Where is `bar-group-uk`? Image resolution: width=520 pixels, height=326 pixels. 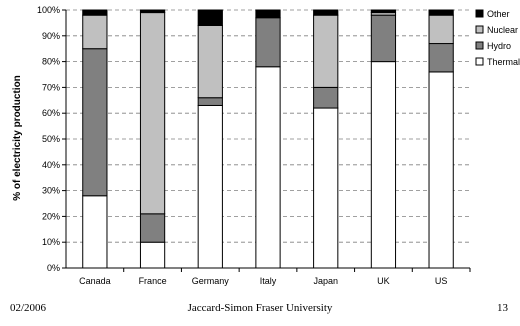 bar-group-uk is located at coordinates (383, 139).